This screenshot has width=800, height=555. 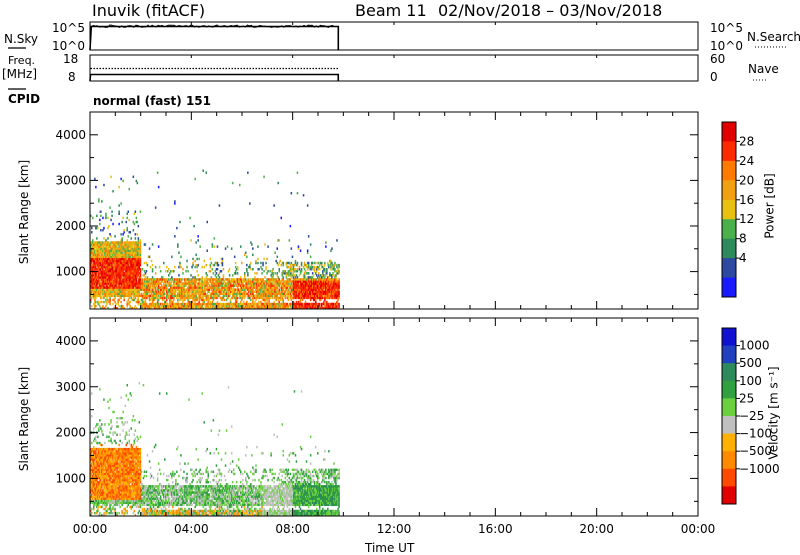 What do you see at coordinates (214, 39) in the screenshot?
I see `noise-nsky-line` at bounding box center [214, 39].